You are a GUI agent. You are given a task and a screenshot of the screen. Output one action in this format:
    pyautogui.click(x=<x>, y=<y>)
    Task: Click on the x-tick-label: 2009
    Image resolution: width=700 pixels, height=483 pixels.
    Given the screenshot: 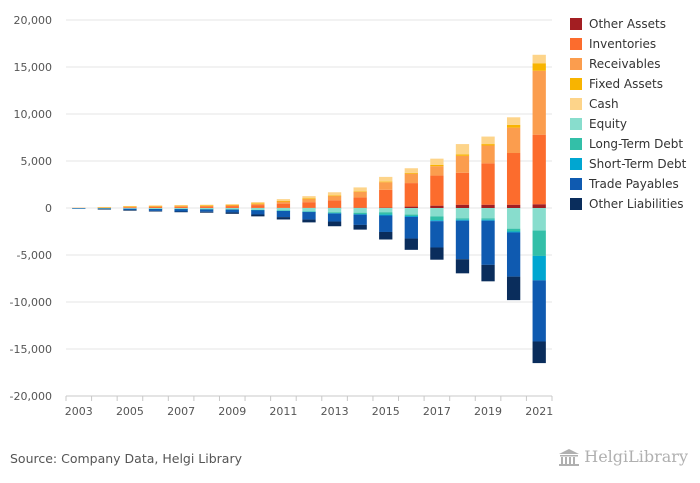 What is the action you would take?
    pyautogui.click(x=232, y=411)
    